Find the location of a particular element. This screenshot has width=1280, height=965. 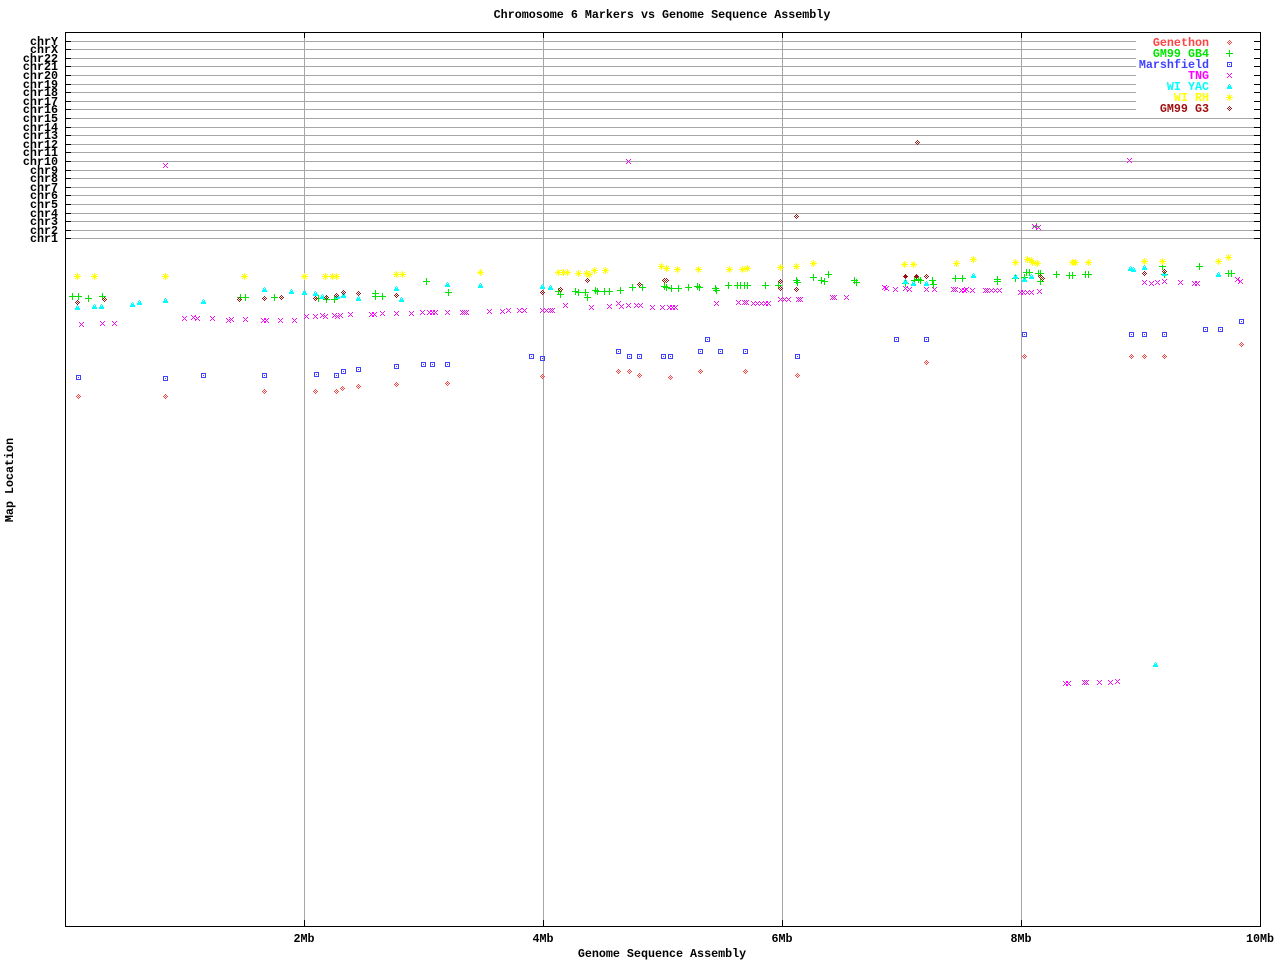

svg-text: WI YAC is located at coordinates (1188, 87).